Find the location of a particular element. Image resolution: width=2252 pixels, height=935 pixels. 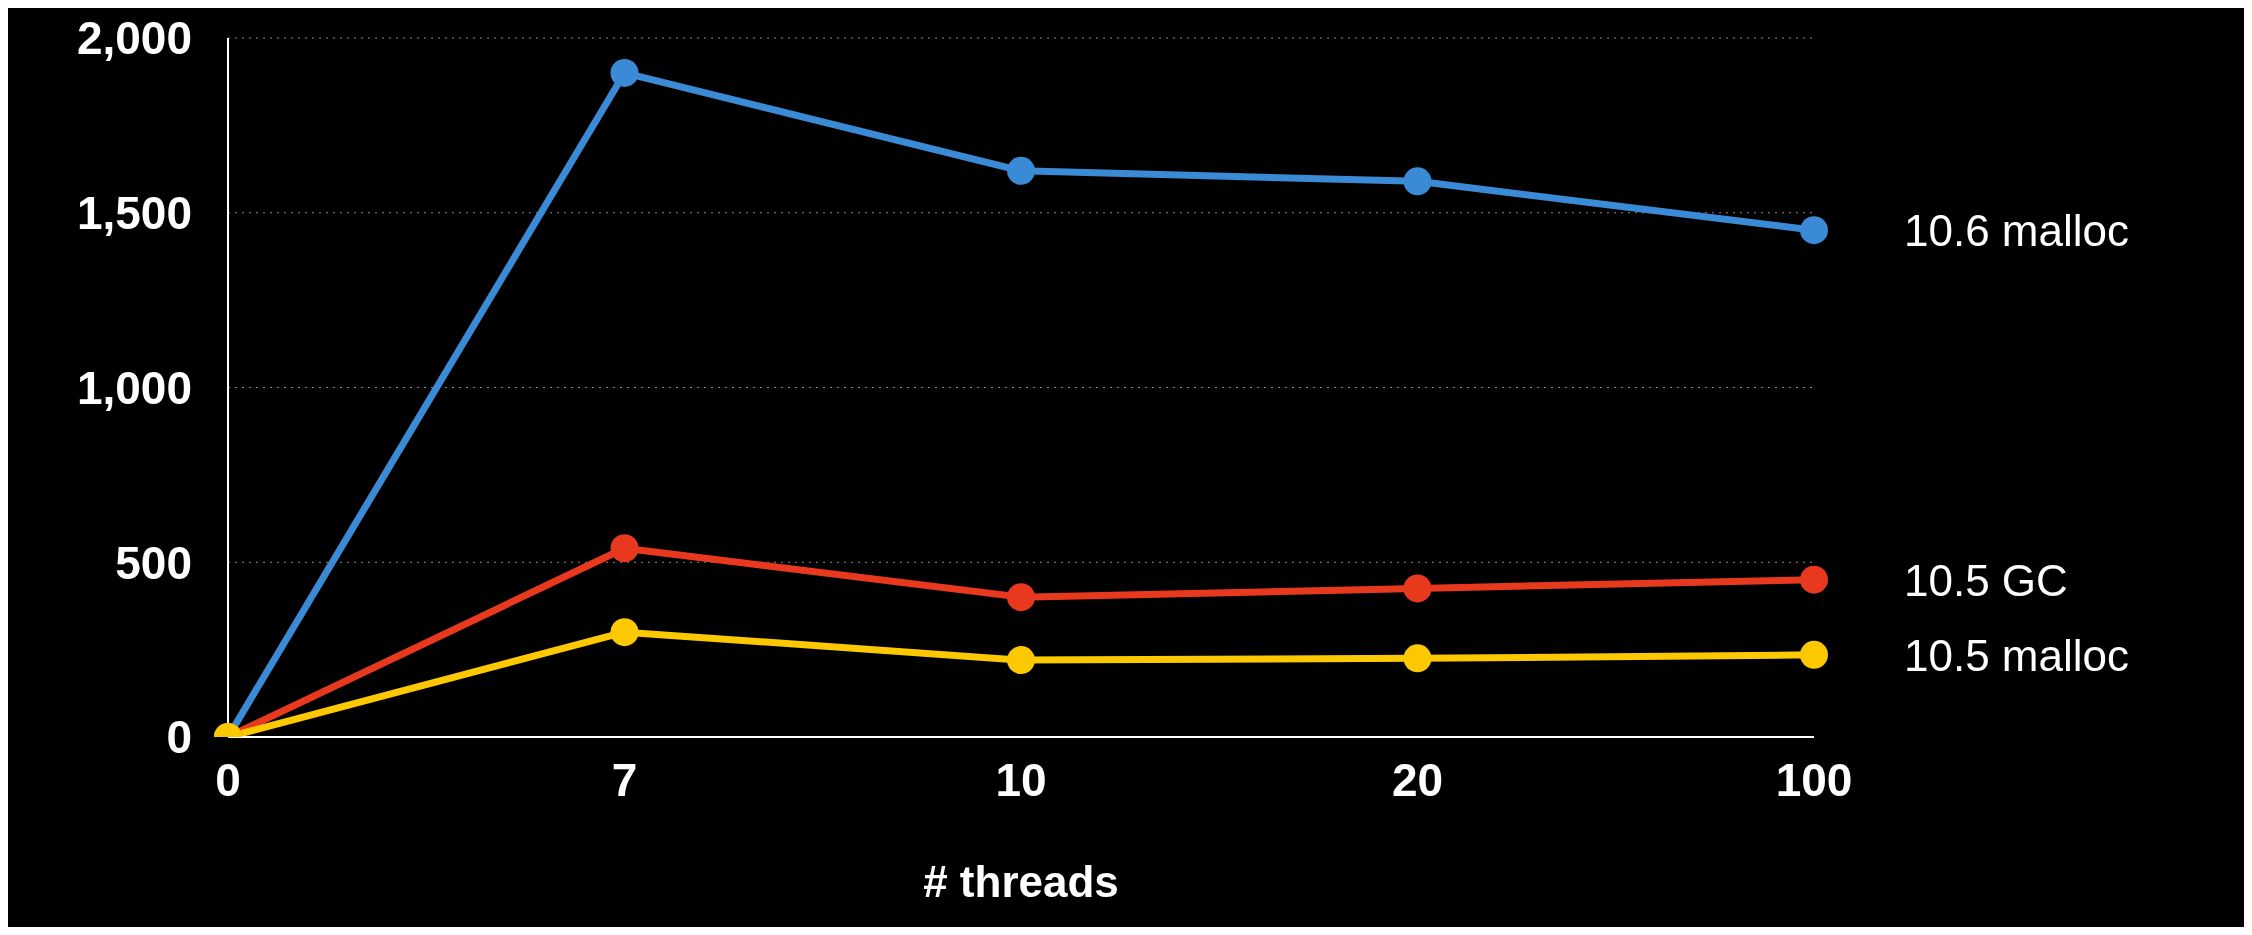

series-label: 10.5 malloc is located at coordinates (2017, 655).